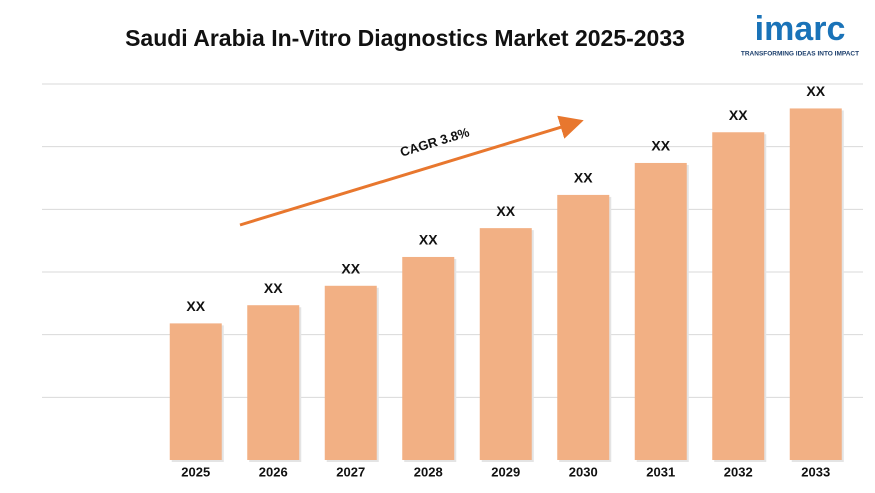  What do you see at coordinates (738, 471) in the screenshot?
I see `x-tick-label: 2032` at bounding box center [738, 471].